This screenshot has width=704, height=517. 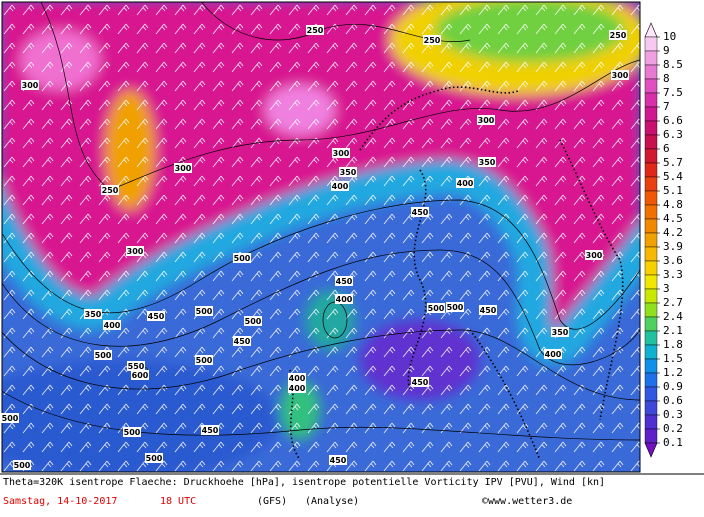 I want to click on colorbar-label: 8, so click(x=666, y=78).